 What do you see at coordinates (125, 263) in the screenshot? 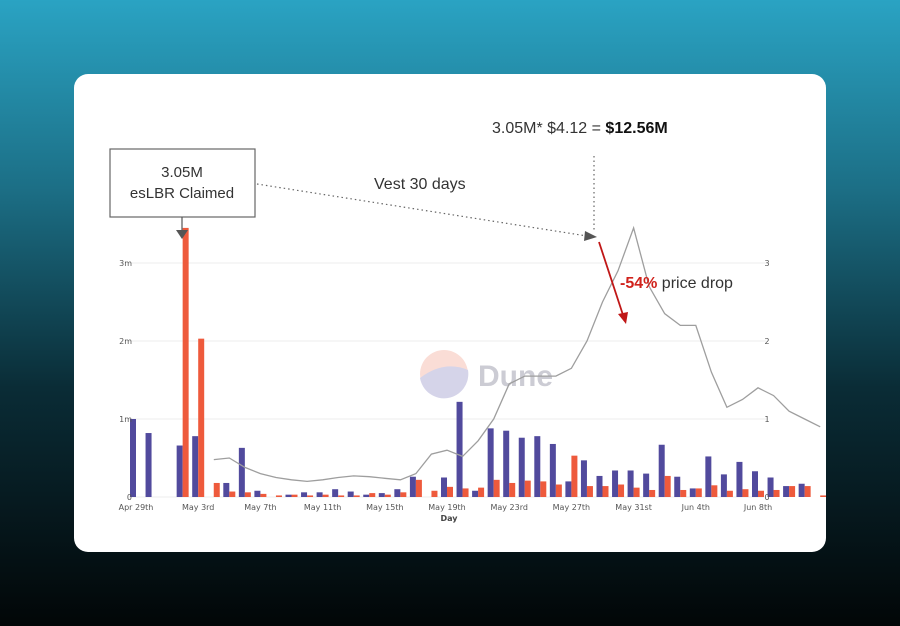
I see `left-tick-label: 3m` at bounding box center [125, 263].